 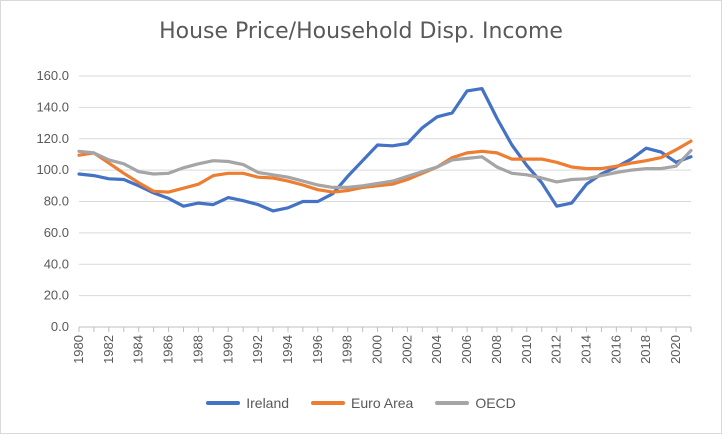 I want to click on legend-item: OECD, so click(x=475, y=403).